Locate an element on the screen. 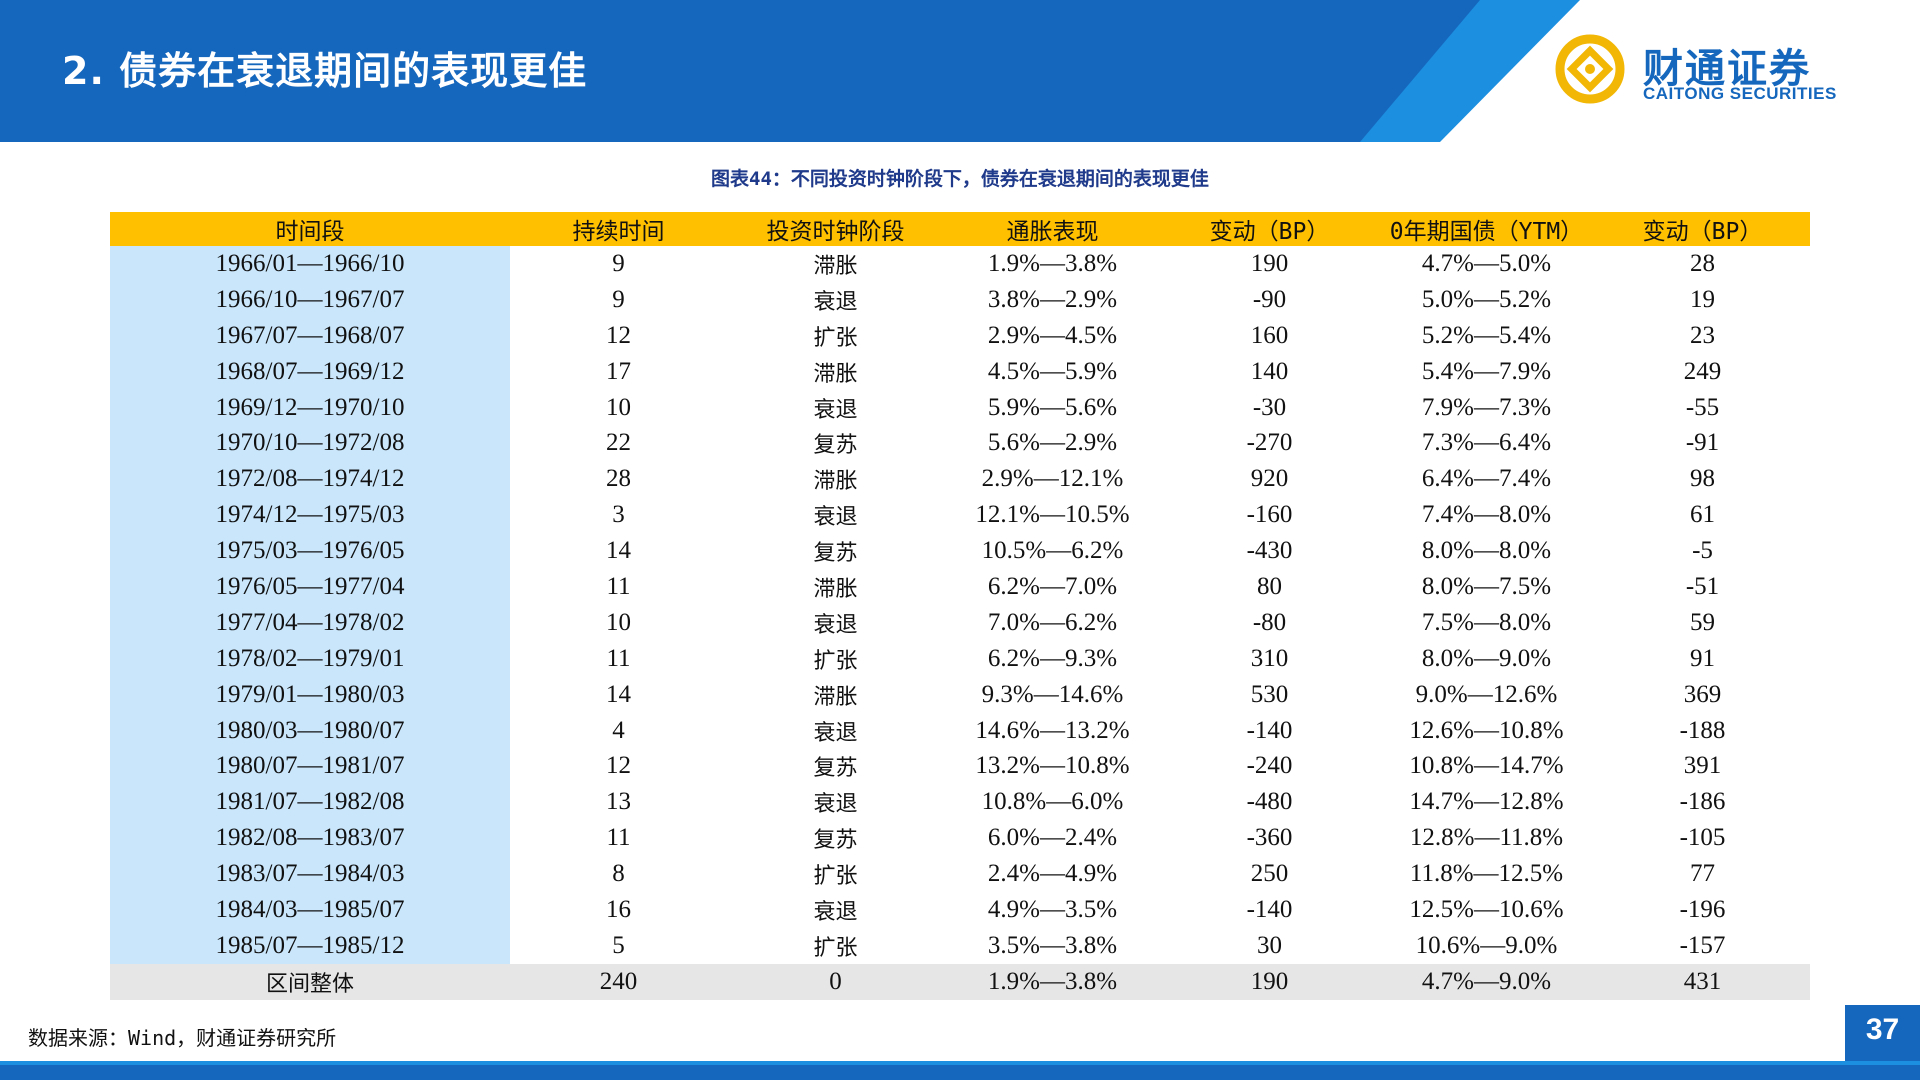 This screenshot has width=1920, height=1080. cell-ytm-change: -196 is located at coordinates (1702, 909).